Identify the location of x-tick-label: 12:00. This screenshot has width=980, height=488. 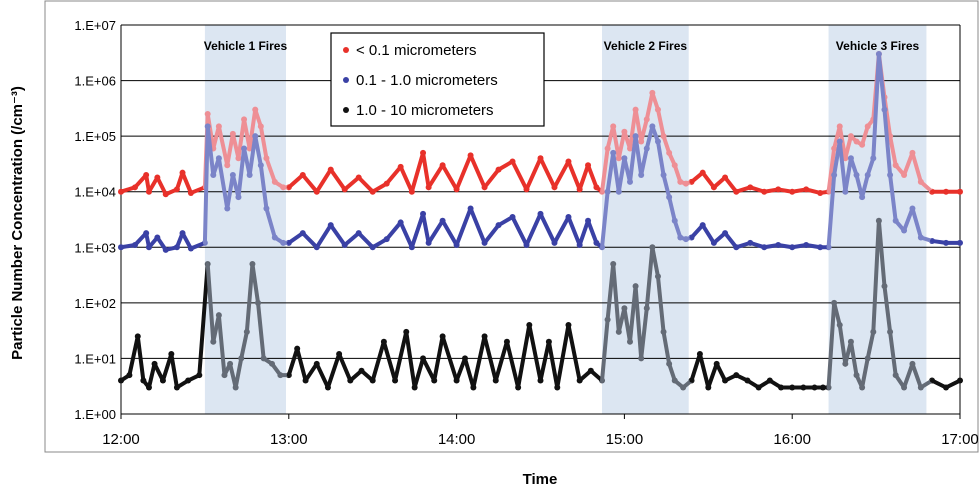
(121, 439).